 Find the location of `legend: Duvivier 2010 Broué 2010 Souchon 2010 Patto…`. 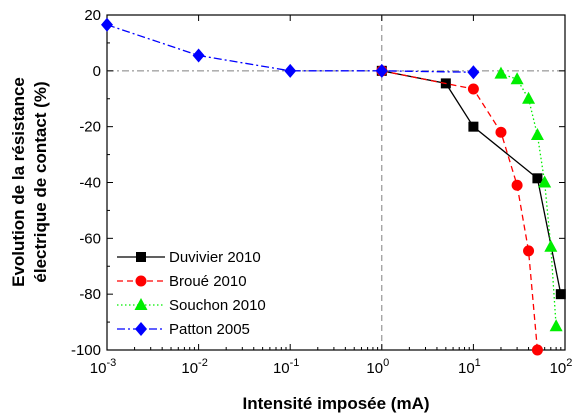

legend: Duvivier 2010 Broué 2010 Souchon 2010 Patto… is located at coordinates (191, 293).